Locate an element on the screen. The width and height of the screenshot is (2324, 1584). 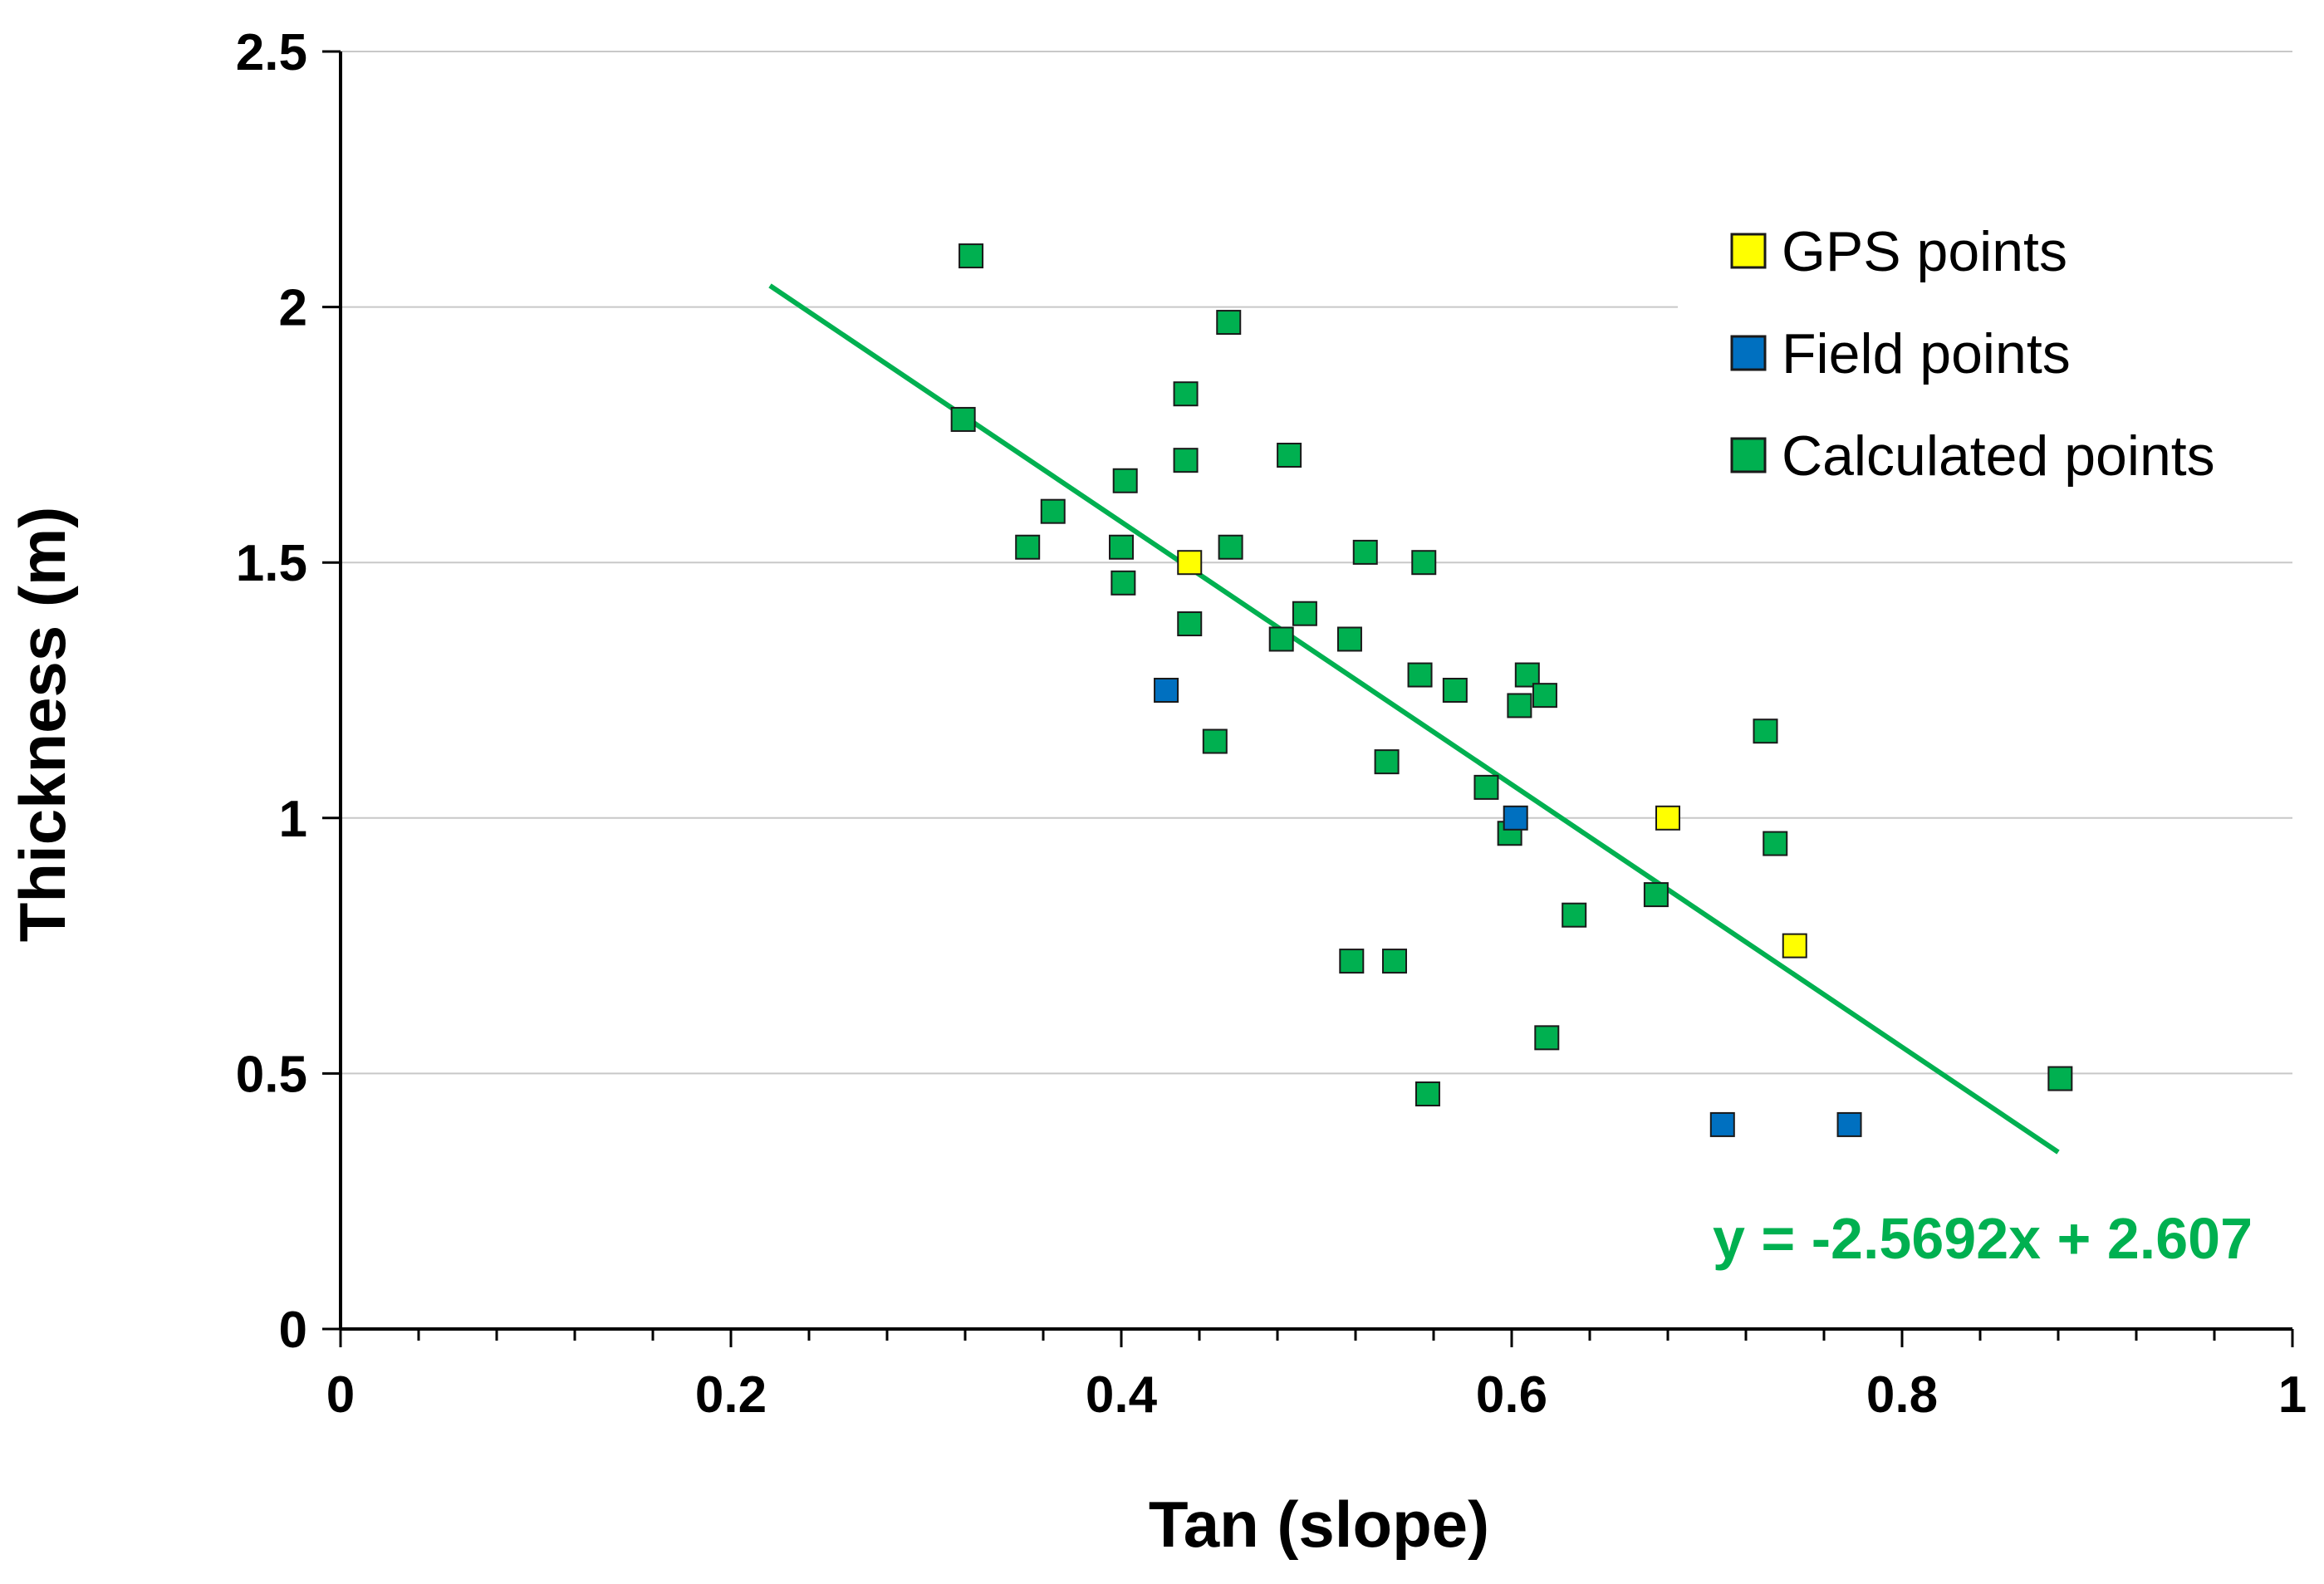
legend: GPS points Field points Calculated points is located at coordinates (1972, 354).